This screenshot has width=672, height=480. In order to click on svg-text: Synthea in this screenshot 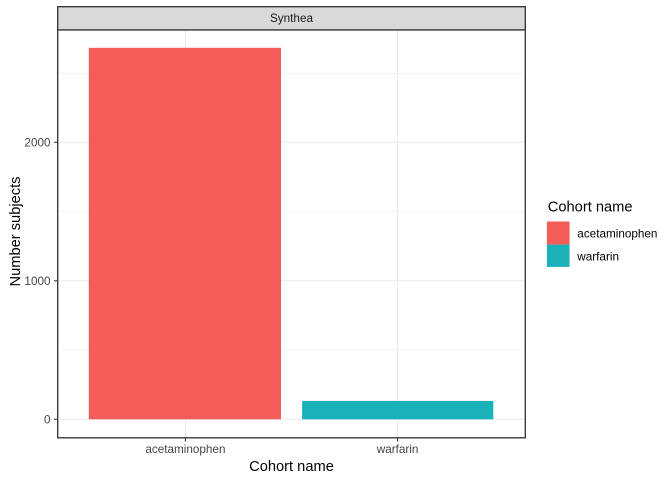, I will do `click(291, 18)`.